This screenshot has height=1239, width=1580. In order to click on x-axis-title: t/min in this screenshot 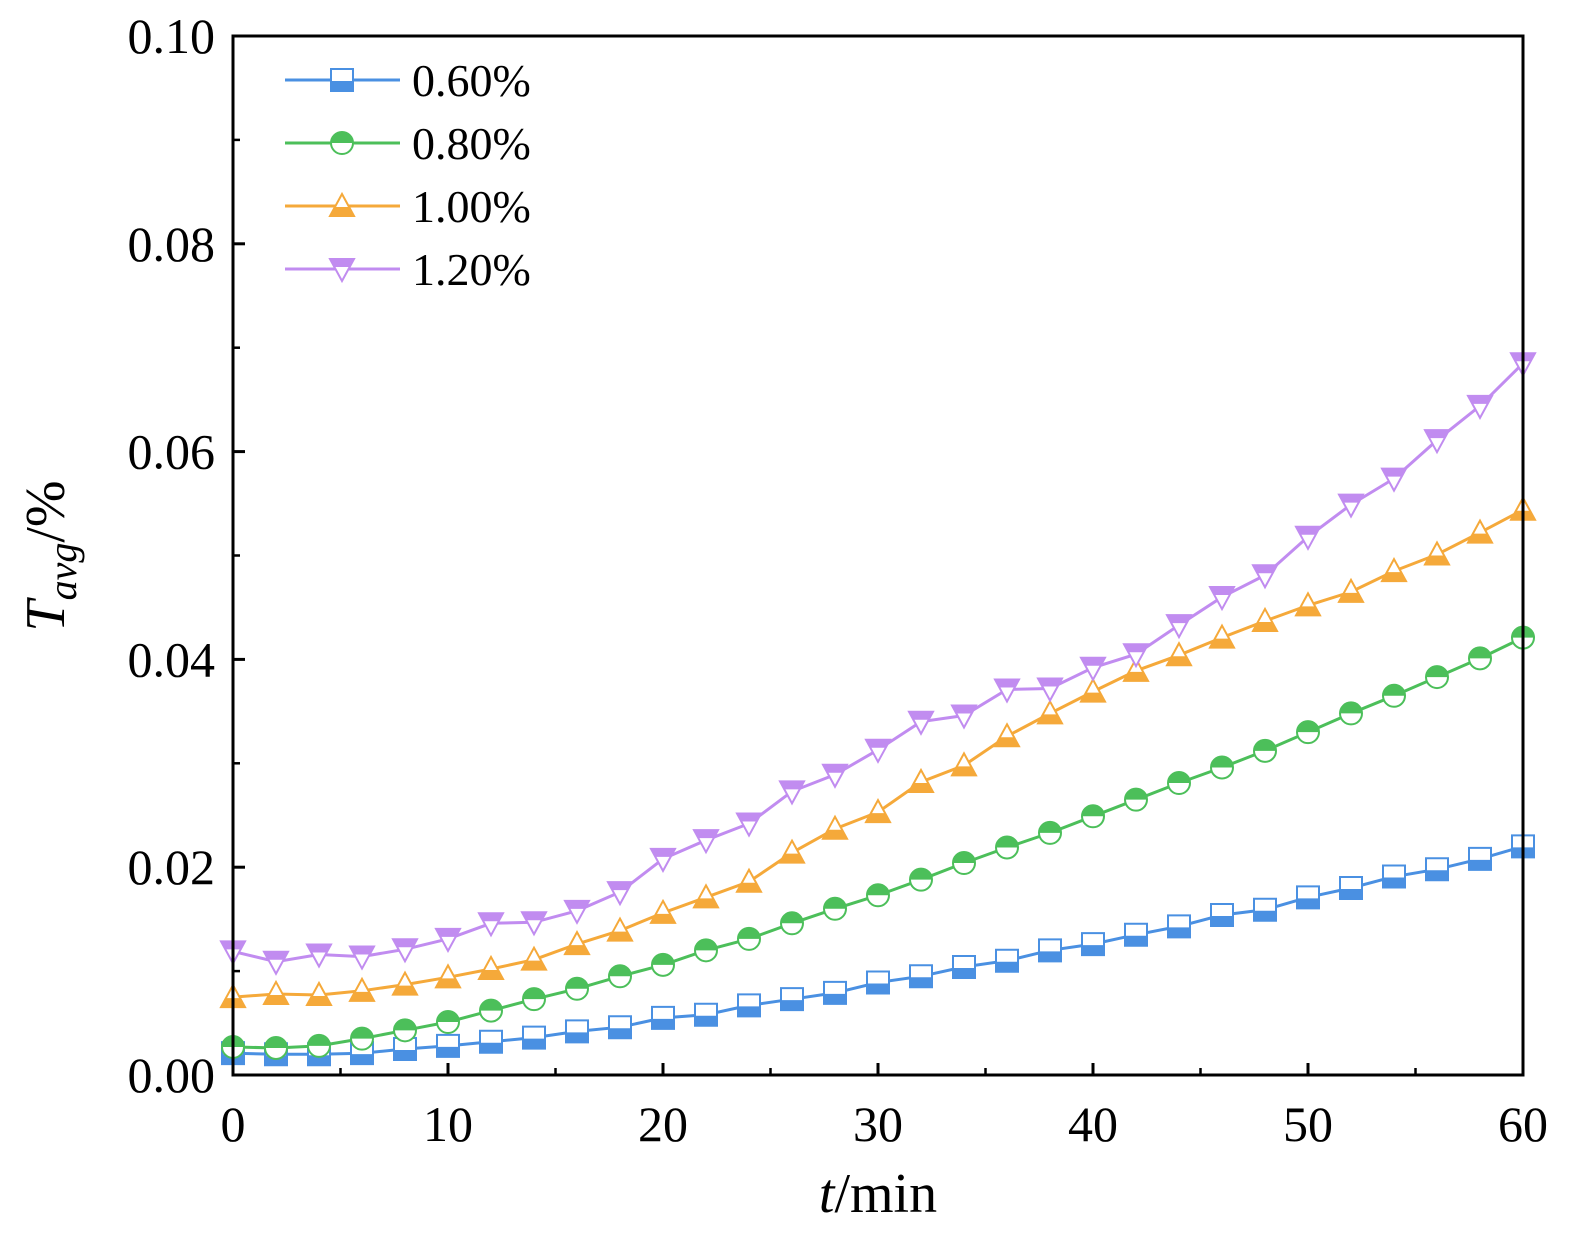, I will do `click(878, 1194)`.